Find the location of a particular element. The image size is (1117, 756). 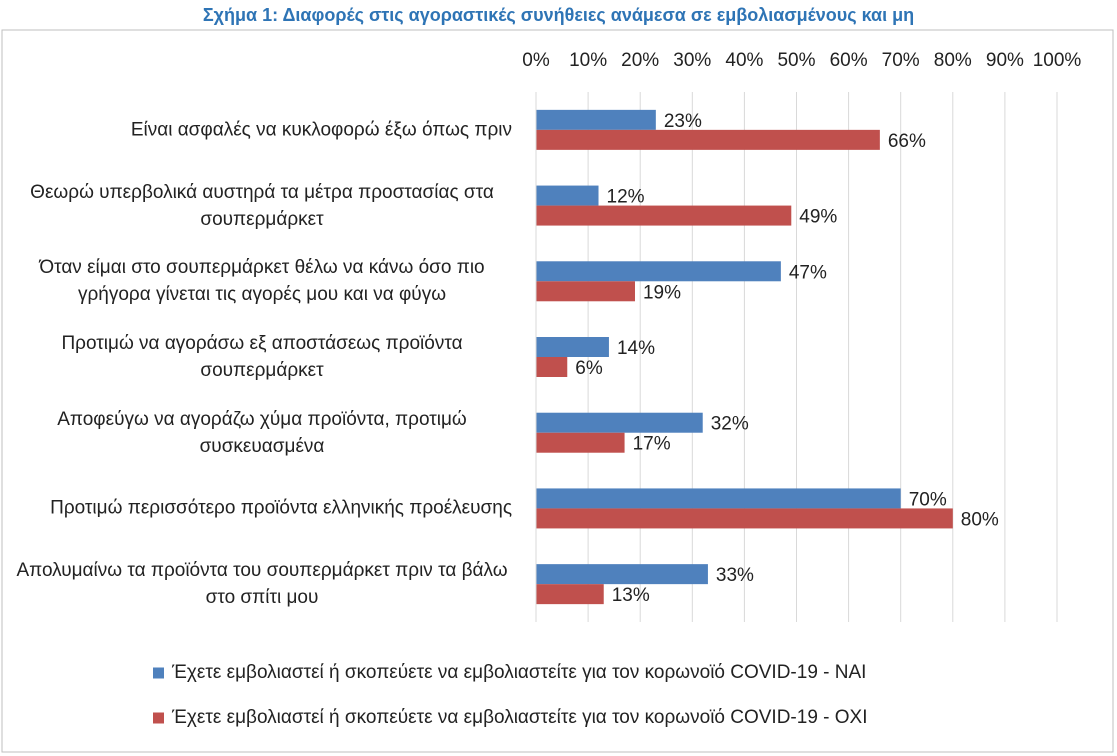

value-label: 23% is located at coordinates (683, 121).